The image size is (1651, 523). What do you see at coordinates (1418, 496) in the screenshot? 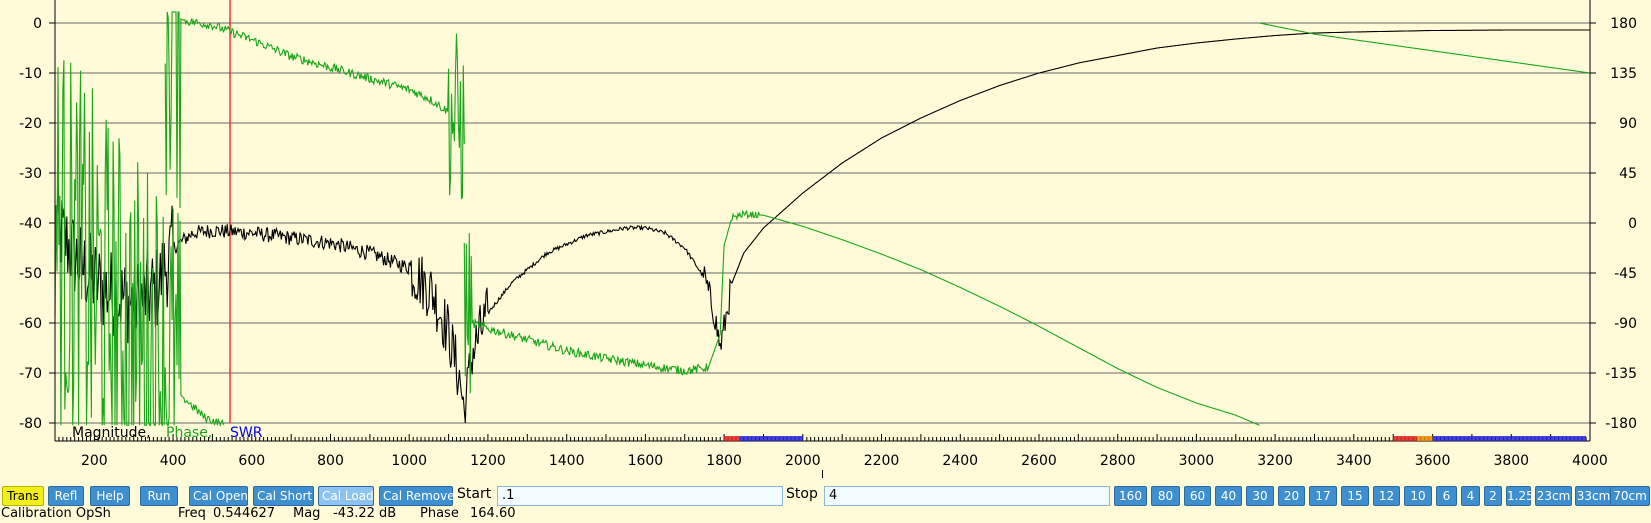
I see `band-button-10: 10` at bounding box center [1418, 496].